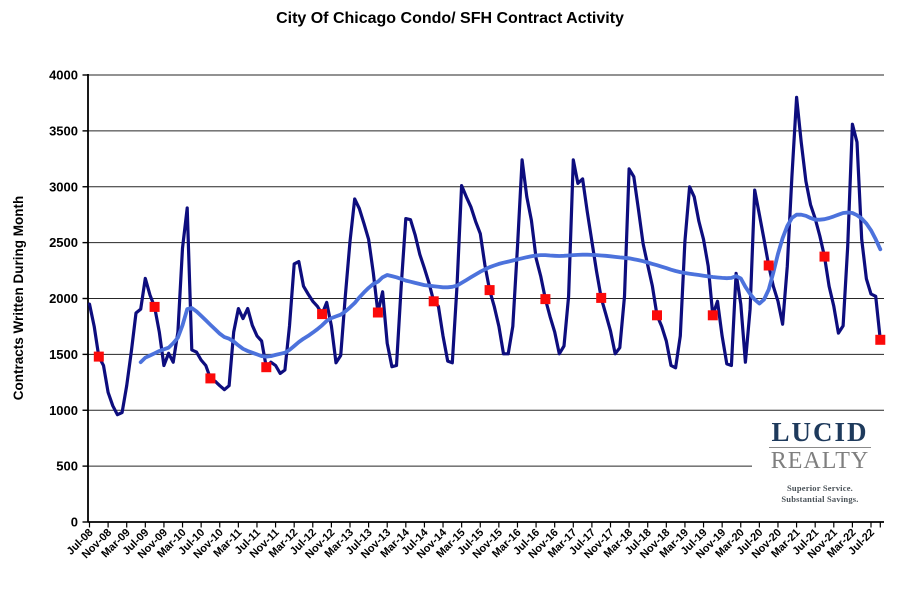 Image resolution: width=900 pixels, height=595 pixels. Describe the element at coordinates (63, 130) in the screenshot. I see `y-tick-label: 3500` at that location.